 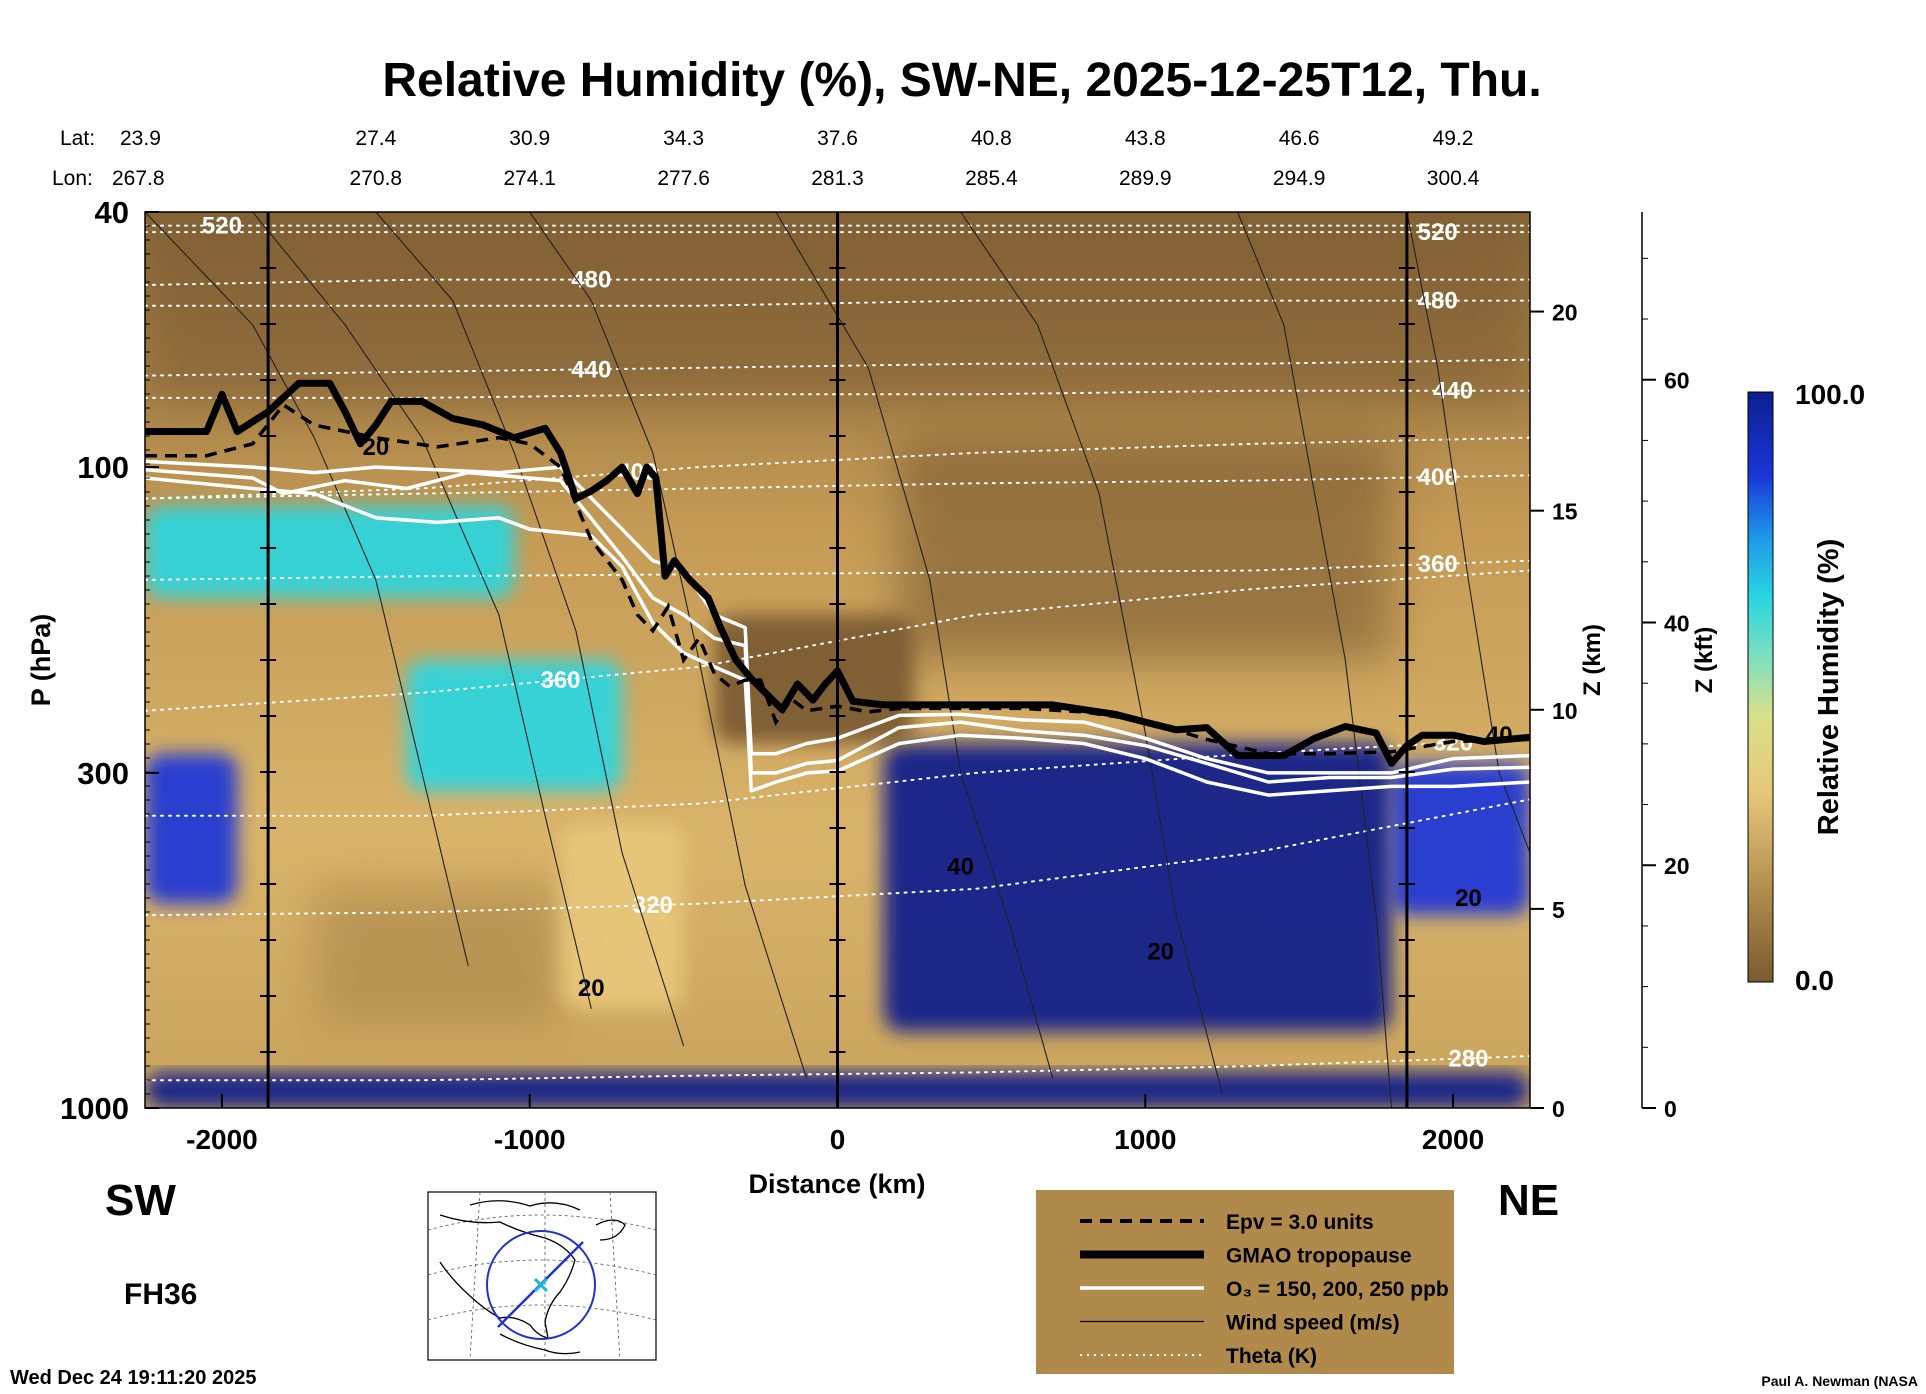 What do you see at coordinates (837, 138) in the screenshot?
I see `lat-value: 37.6` at bounding box center [837, 138].